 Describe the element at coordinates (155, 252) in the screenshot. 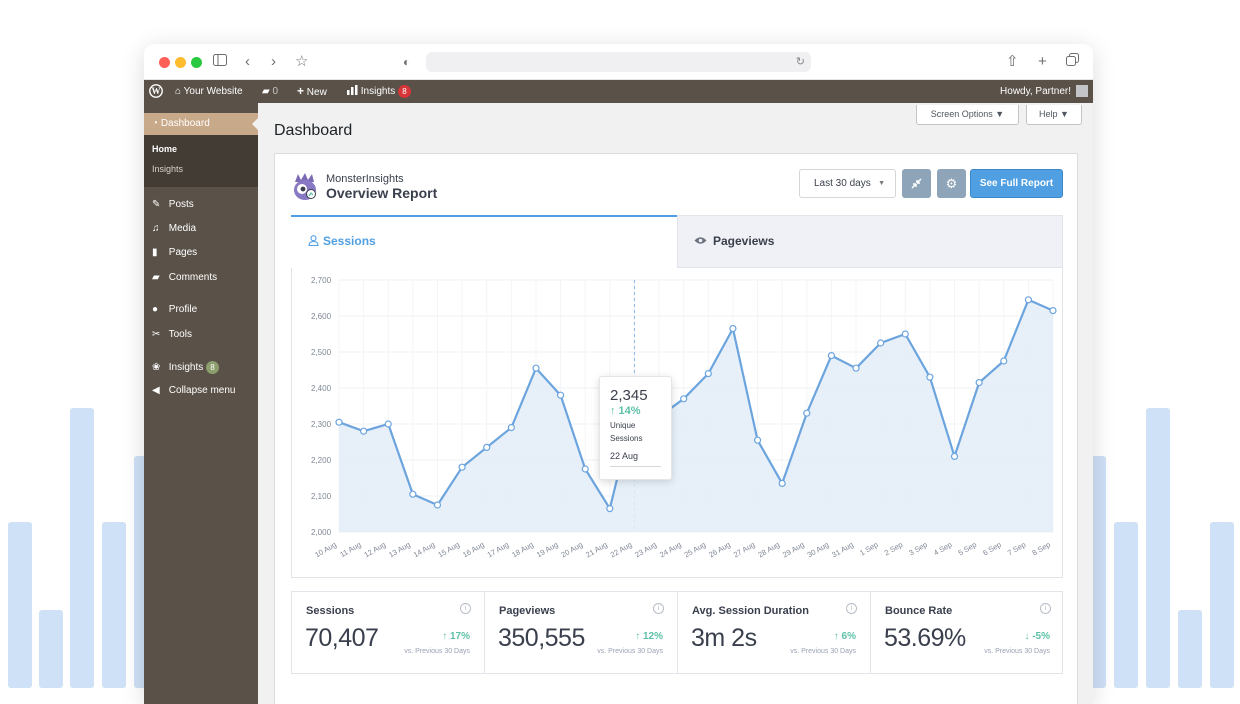

I see `pages-icon: ▮` at that location.